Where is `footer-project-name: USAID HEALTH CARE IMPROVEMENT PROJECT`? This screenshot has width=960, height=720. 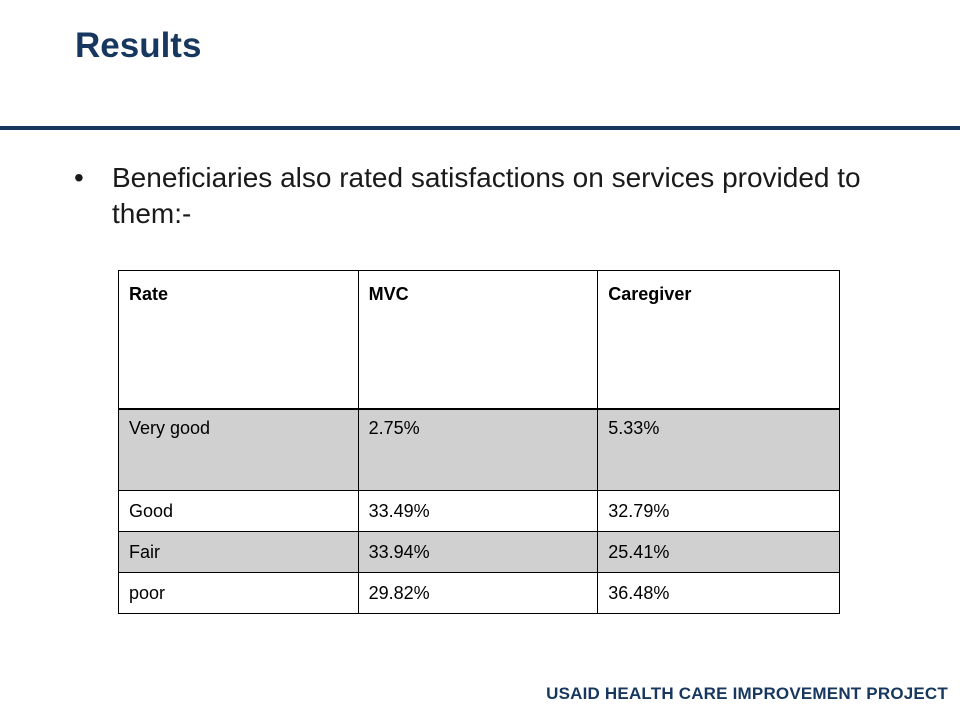 footer-project-name: USAID HEALTH CARE IMPROVEMENT PROJECT is located at coordinates (747, 693).